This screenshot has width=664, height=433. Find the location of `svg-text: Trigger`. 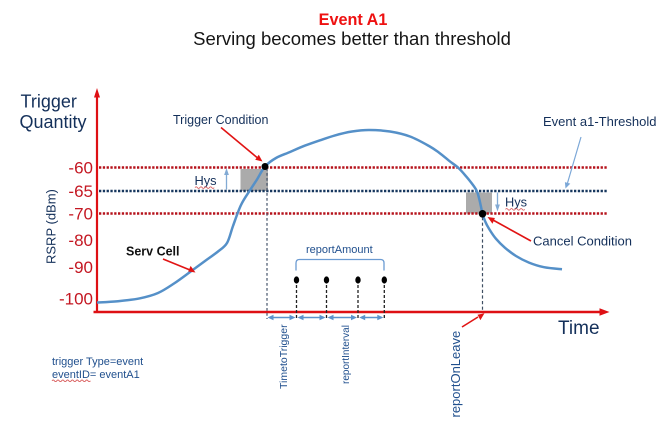

svg-text: Trigger is located at coordinates (49, 102).